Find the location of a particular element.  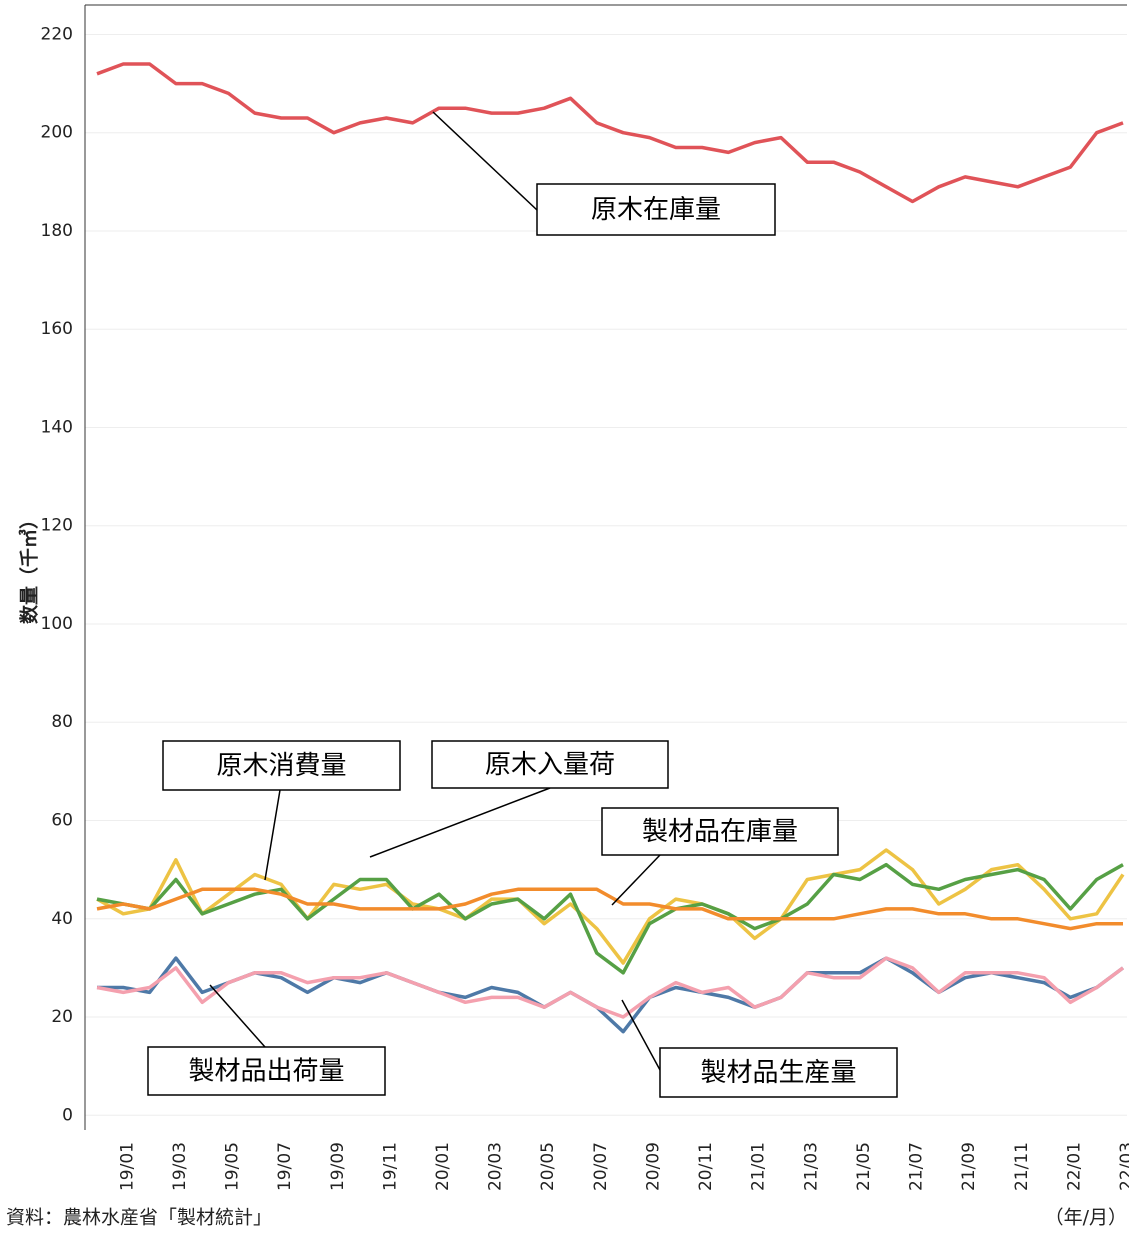

source-note: 資料：農林水産省「製材統計」 is located at coordinates (139, 1218).